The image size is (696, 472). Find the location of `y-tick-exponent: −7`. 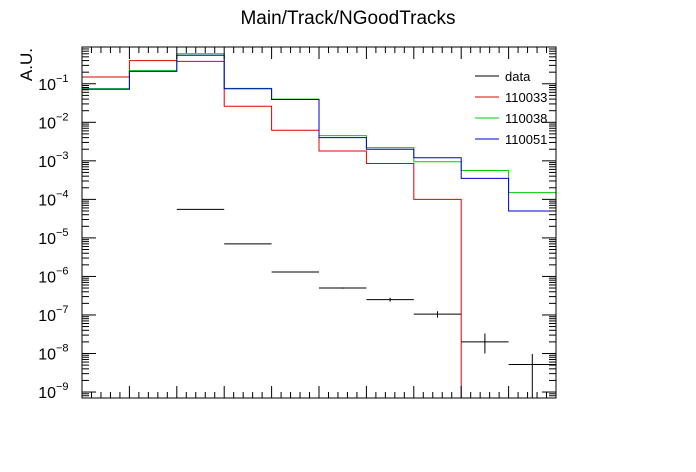

y-tick-exponent: −7 is located at coordinates (62, 310).